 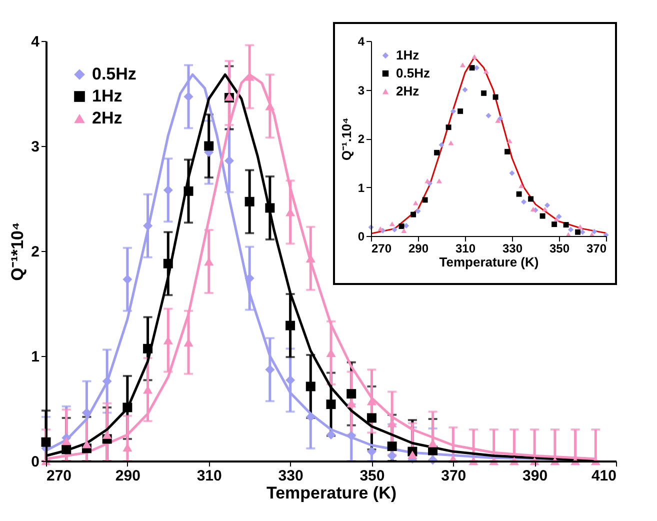 What do you see at coordinates (603, 476) in the screenshot?
I see `x-tick-label: 410` at bounding box center [603, 476].